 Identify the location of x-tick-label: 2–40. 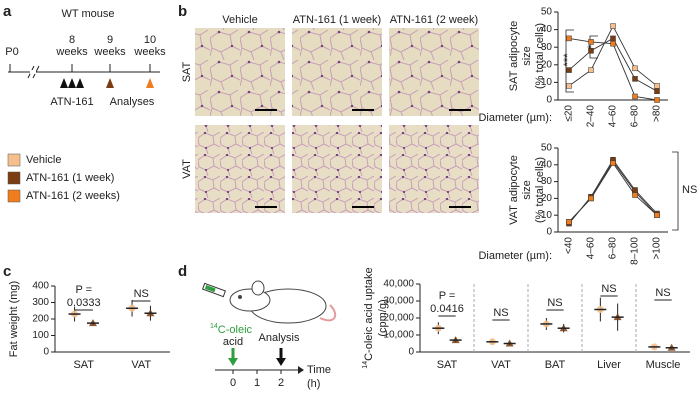
(591, 116).